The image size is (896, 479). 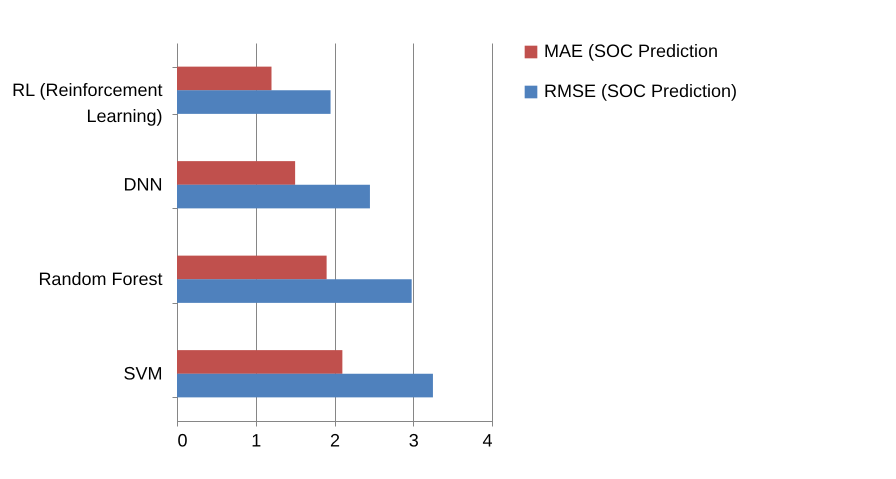 What do you see at coordinates (413, 440) in the screenshot?
I see `x-tick-label: 3` at bounding box center [413, 440].